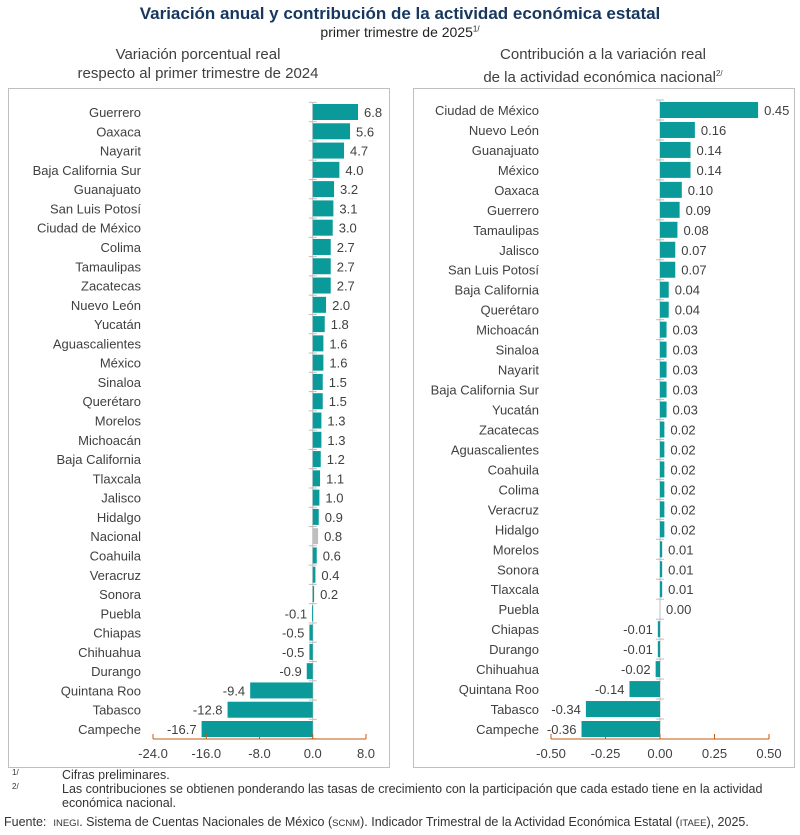 The width and height of the screenshot is (800, 835). Describe the element at coordinates (115, 536) in the screenshot. I see `left-category-label: Nacional` at that location.